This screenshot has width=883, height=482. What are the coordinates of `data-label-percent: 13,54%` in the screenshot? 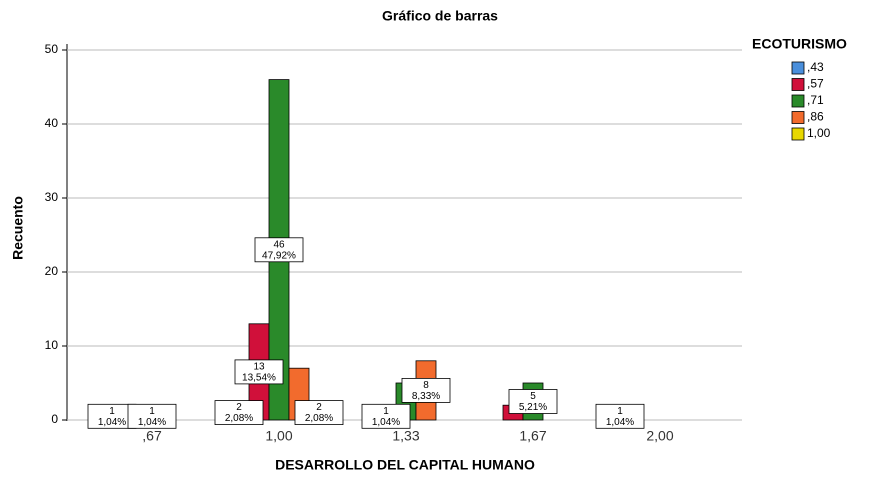 It's located at (259, 378).